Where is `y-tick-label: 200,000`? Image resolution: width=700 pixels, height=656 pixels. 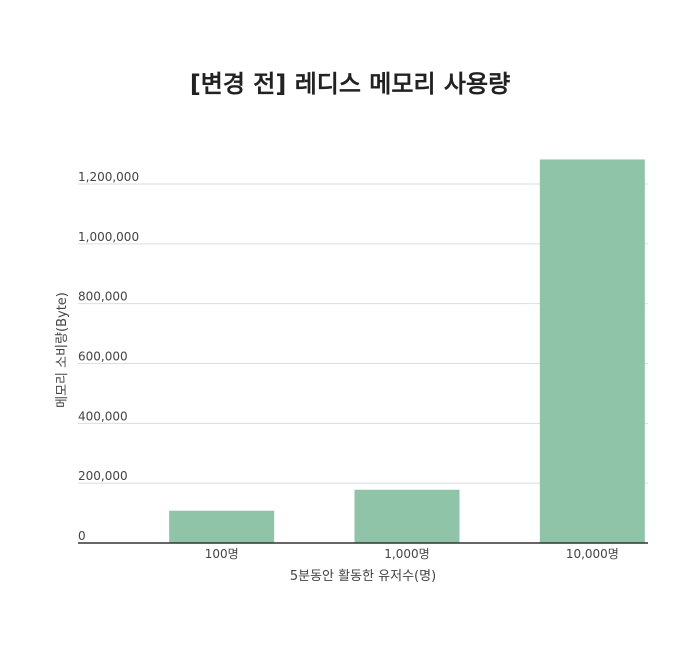
y-tick-label: 200,000 is located at coordinates (103, 476).